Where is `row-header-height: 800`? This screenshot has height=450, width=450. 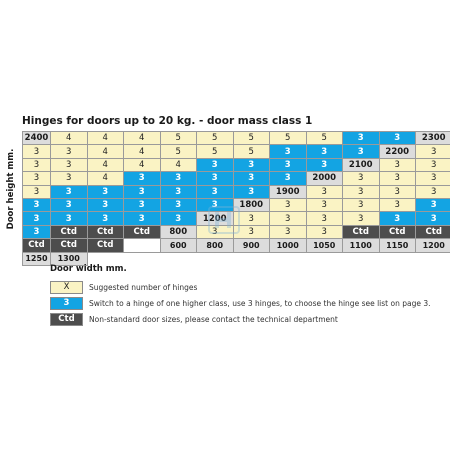 row-header-height: 800 is located at coordinates (178, 232).